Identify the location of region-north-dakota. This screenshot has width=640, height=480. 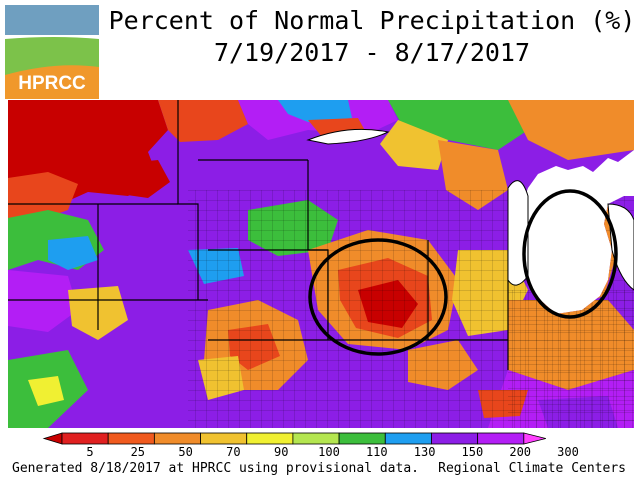
(203, 121).